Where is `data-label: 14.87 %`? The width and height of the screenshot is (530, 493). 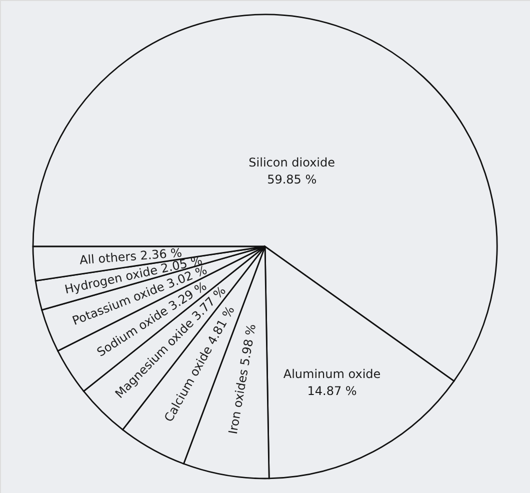
data-label: 14.87 % is located at coordinates (332, 391).